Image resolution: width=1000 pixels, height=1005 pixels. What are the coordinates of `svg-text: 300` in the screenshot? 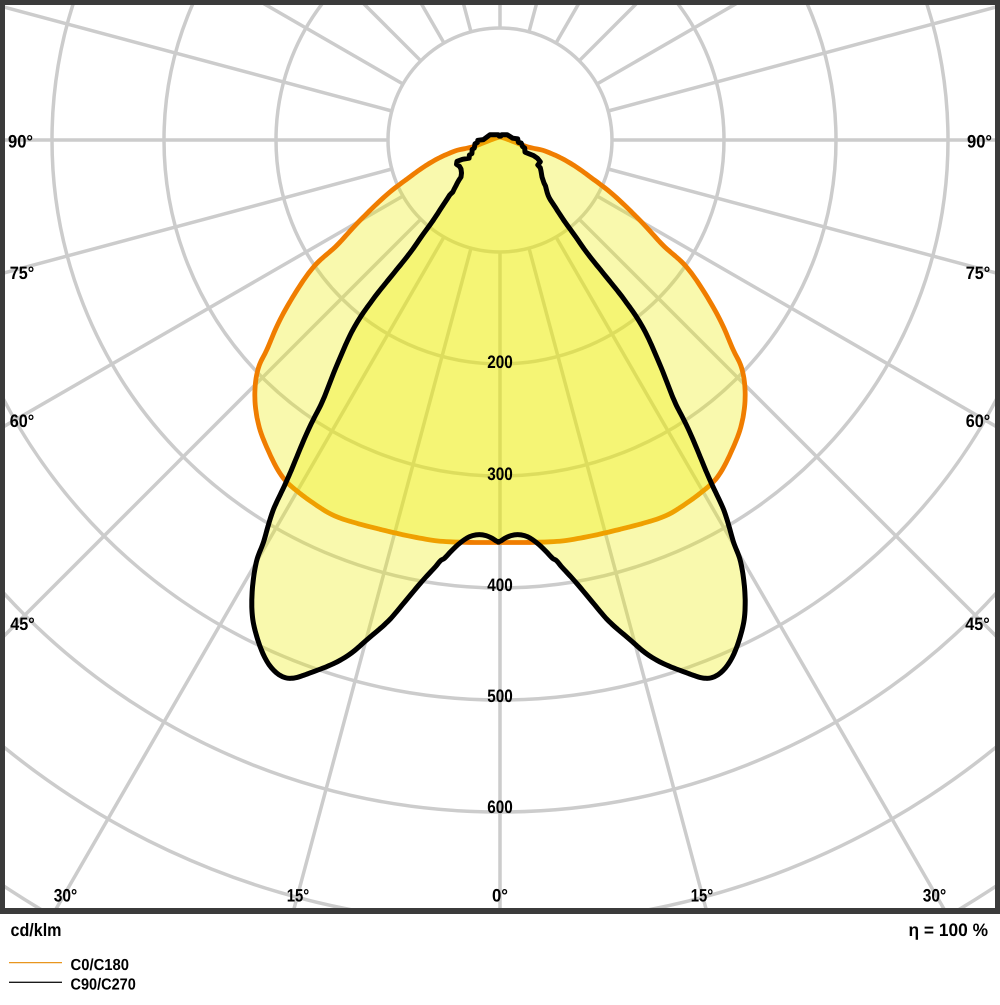 It's located at (500, 474).